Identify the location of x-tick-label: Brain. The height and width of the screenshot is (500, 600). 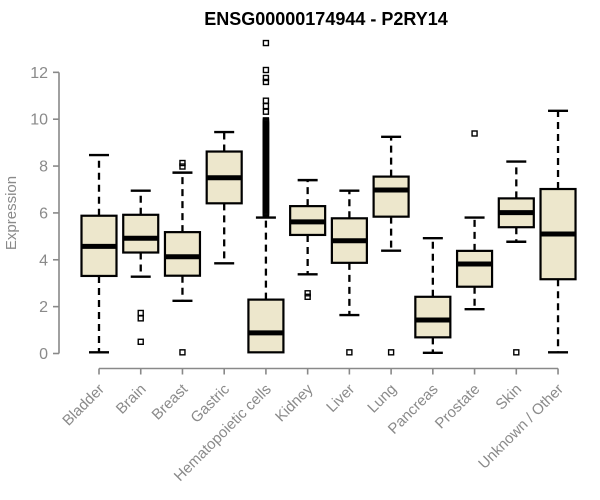
(131, 399).